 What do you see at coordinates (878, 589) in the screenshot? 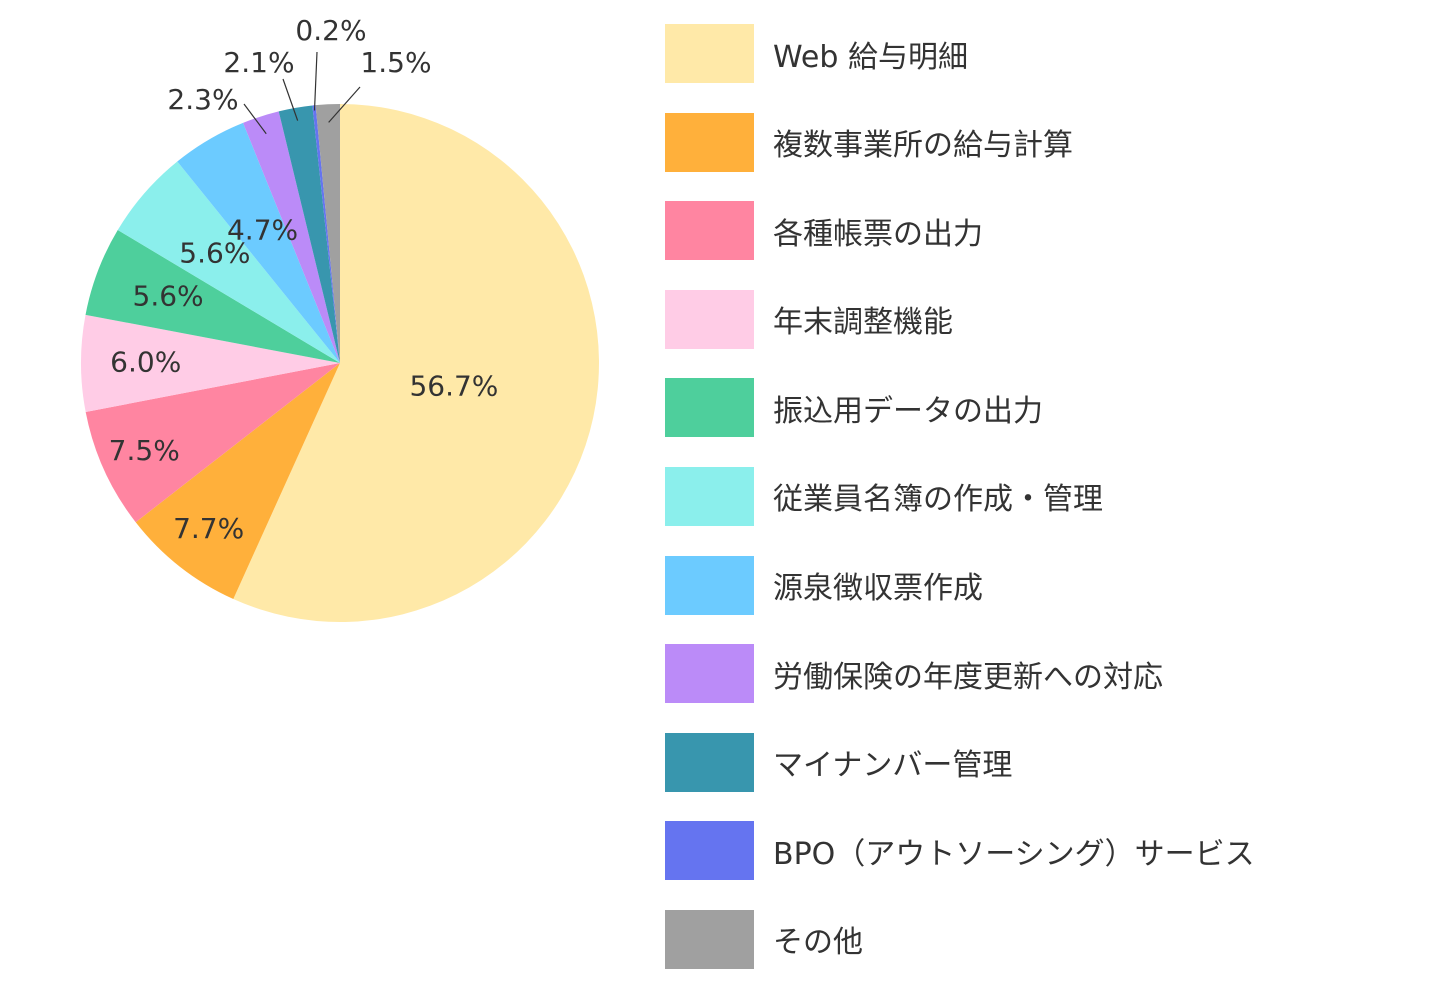
I see `legend-label: 源泉徴収票作成` at bounding box center [878, 589].